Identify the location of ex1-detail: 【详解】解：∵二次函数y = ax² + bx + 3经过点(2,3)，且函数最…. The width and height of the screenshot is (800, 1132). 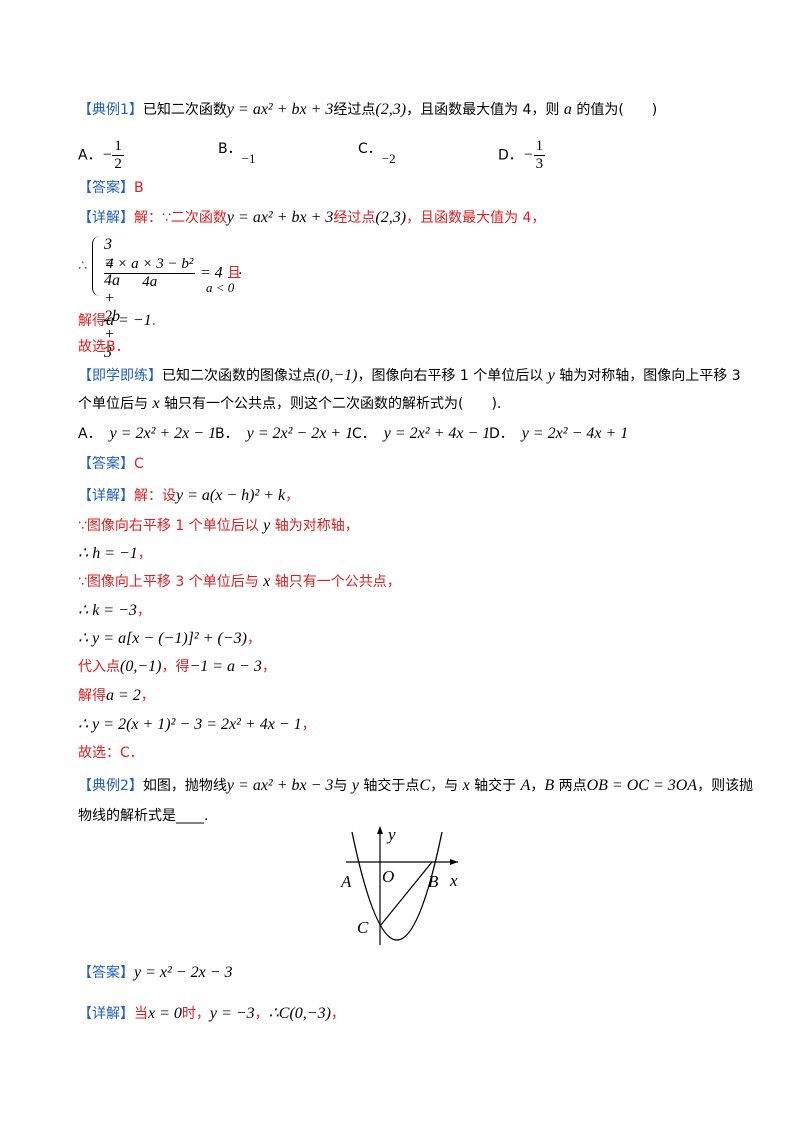
(311, 218).